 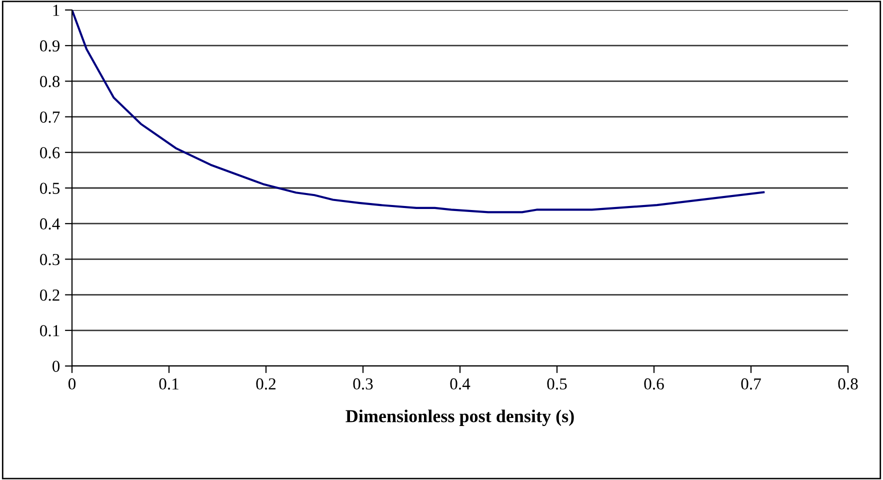 I want to click on x-tick-label: 0, so click(x=72, y=384).